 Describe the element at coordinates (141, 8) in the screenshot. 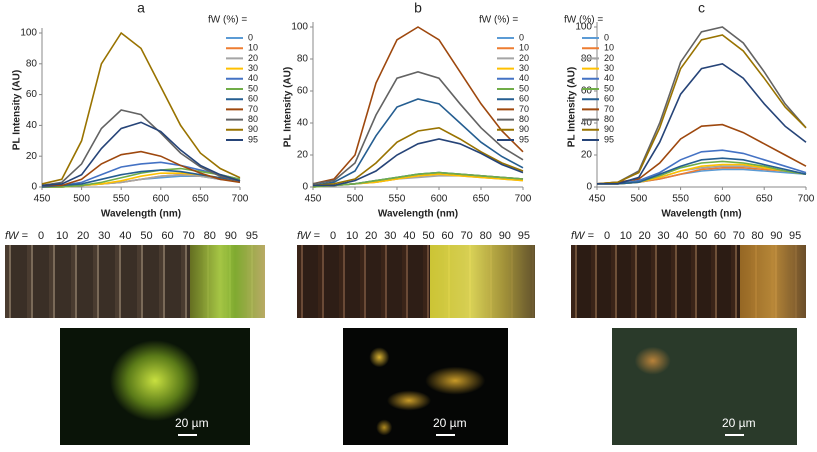

I see `panel-label: a` at that location.